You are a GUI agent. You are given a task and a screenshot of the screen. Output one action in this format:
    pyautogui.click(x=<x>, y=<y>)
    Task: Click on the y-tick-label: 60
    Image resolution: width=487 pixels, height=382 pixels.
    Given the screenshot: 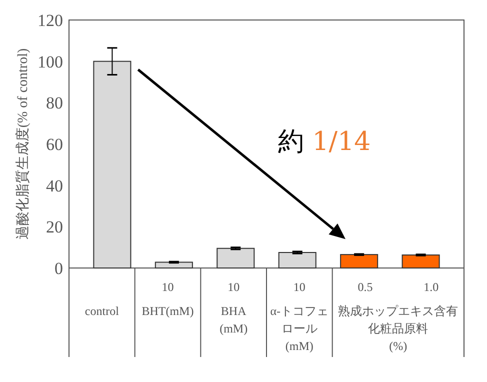 What is the action you would take?
    pyautogui.click(x=54, y=144)
    